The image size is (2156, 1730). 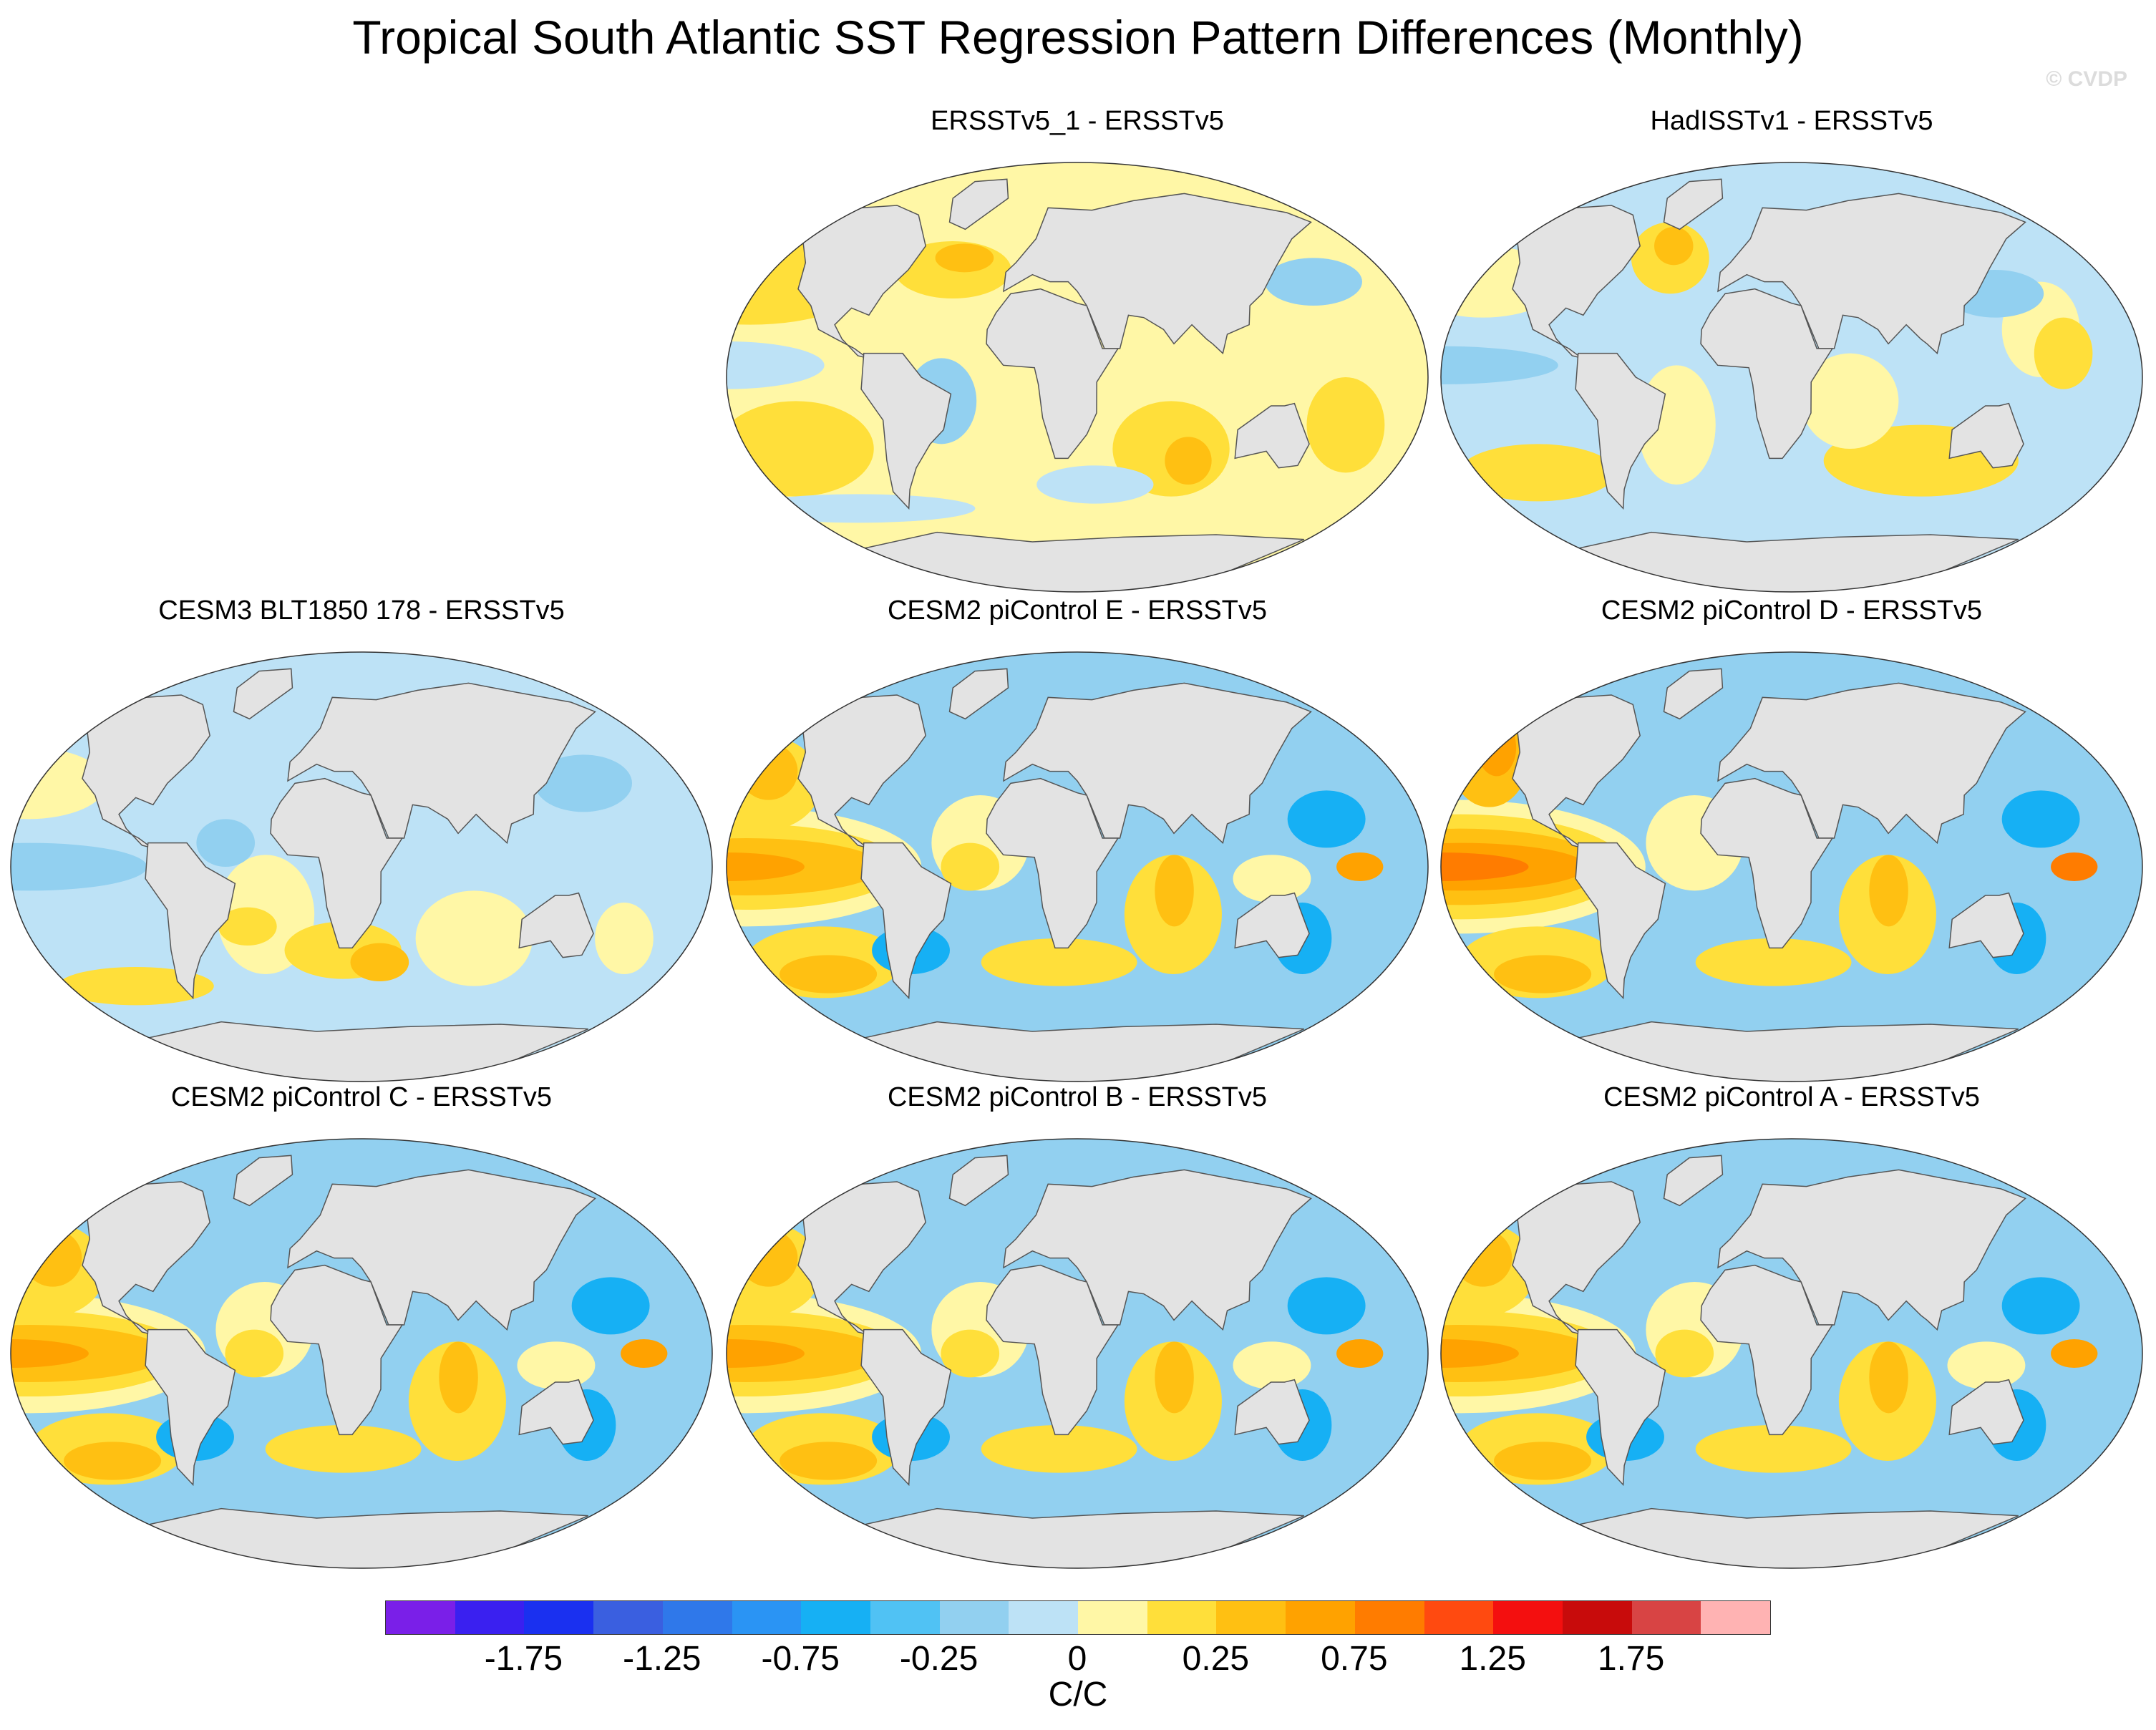 I want to click on map-panel: CESM2 piControl D - ERSSTv5, so click(x=1792, y=846).